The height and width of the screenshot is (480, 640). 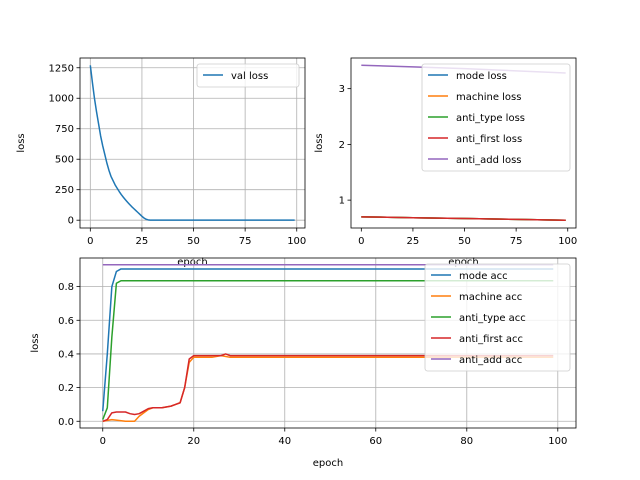 I want to click on legend-label-anti-first-acc: anti_first acc, so click(x=491, y=339).